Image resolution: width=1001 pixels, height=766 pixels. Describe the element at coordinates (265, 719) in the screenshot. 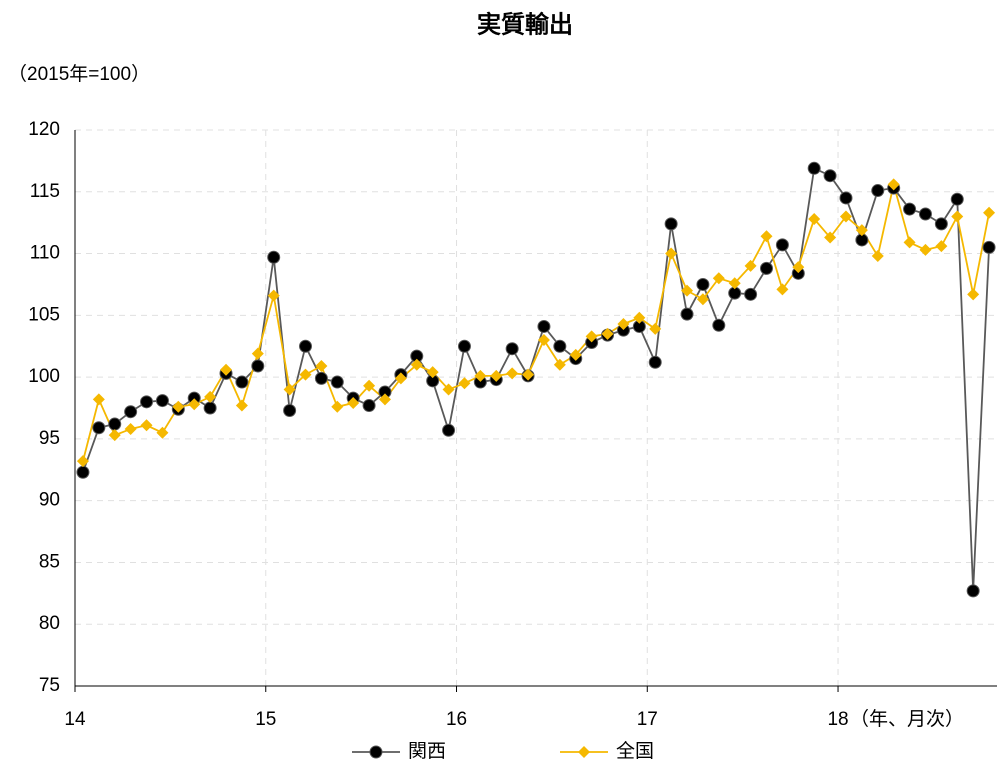

I see `x-tick-label: 15` at that location.